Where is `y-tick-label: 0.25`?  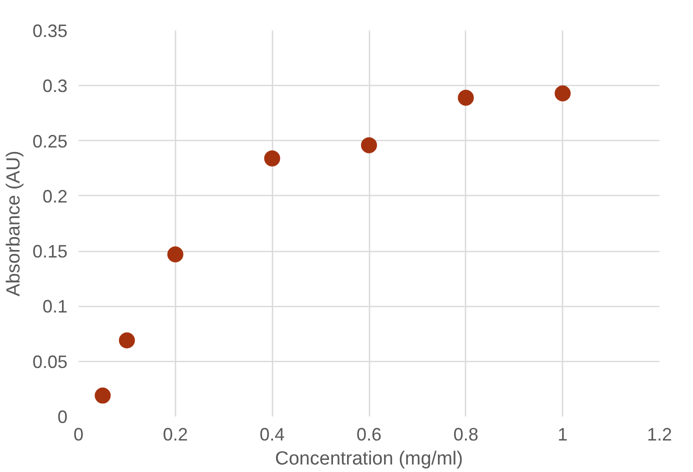 y-tick-label: 0.25 is located at coordinates (50, 141).